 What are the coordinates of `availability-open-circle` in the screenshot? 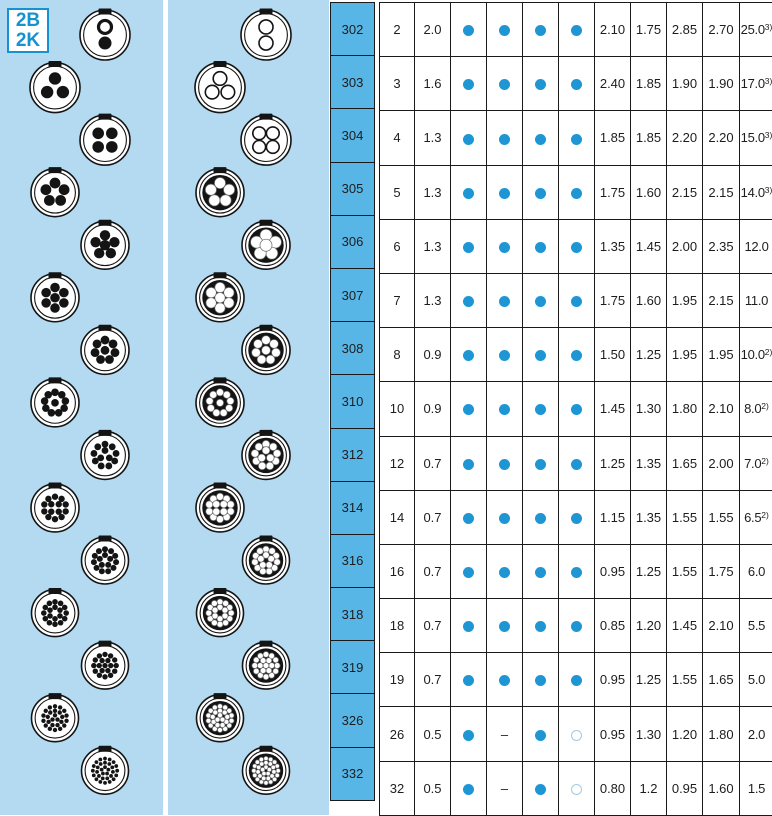 It's located at (576, 789).